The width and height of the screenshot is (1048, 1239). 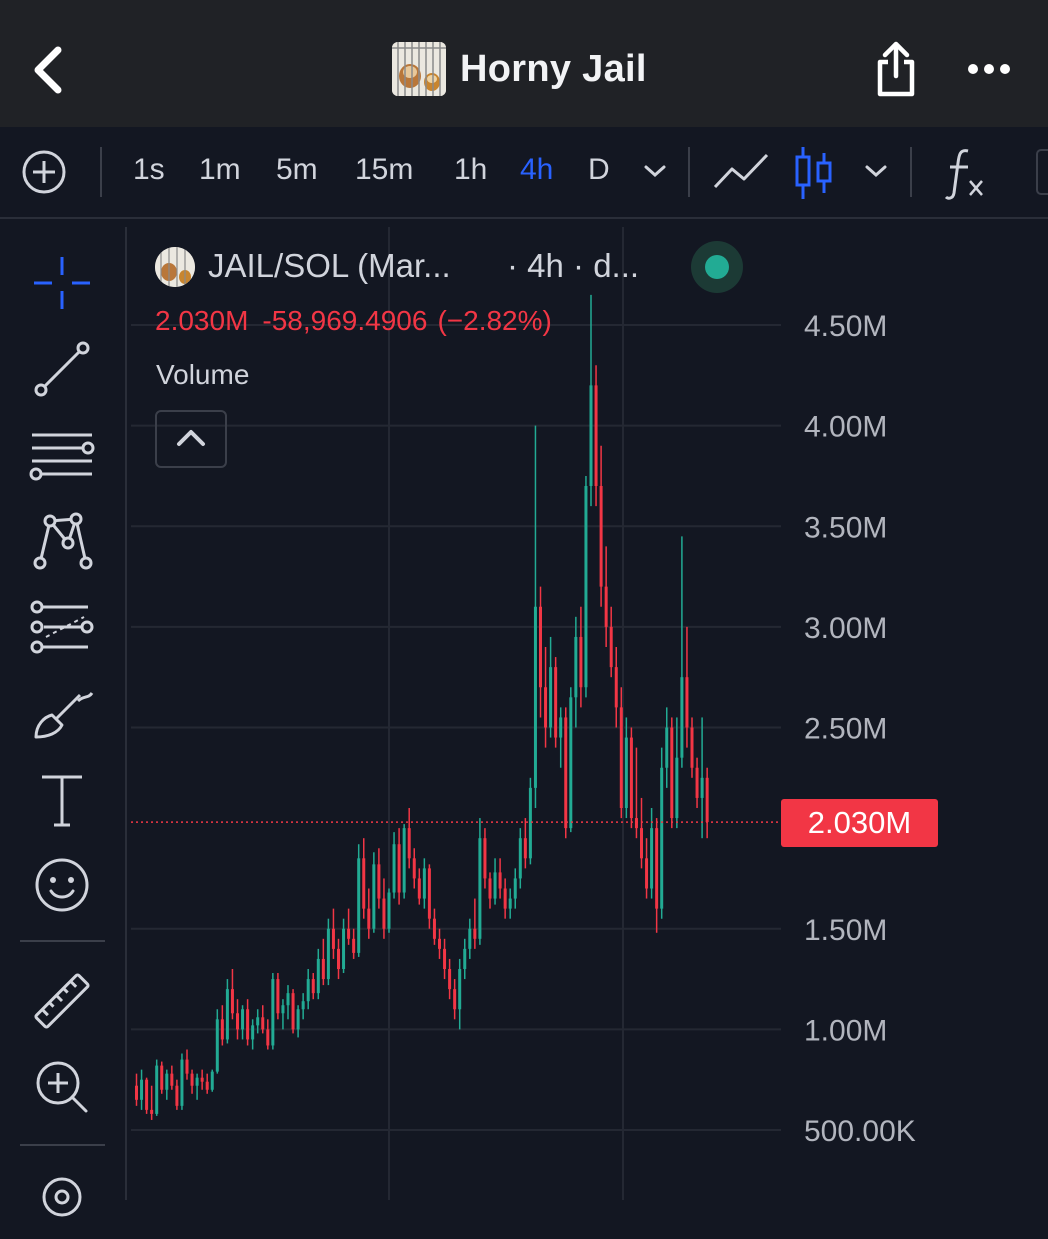 What do you see at coordinates (741, 172) in the screenshot?
I see `line-chart-icon` at bounding box center [741, 172].